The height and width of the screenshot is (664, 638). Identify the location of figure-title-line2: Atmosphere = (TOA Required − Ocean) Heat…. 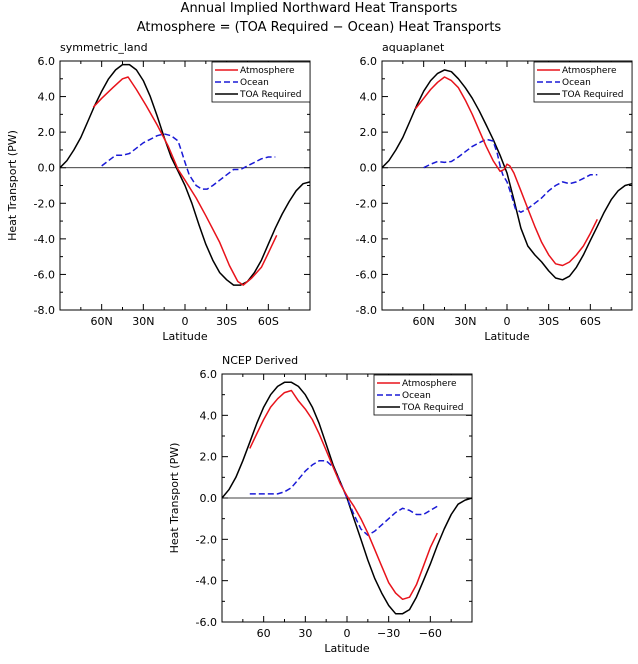
(319, 27).